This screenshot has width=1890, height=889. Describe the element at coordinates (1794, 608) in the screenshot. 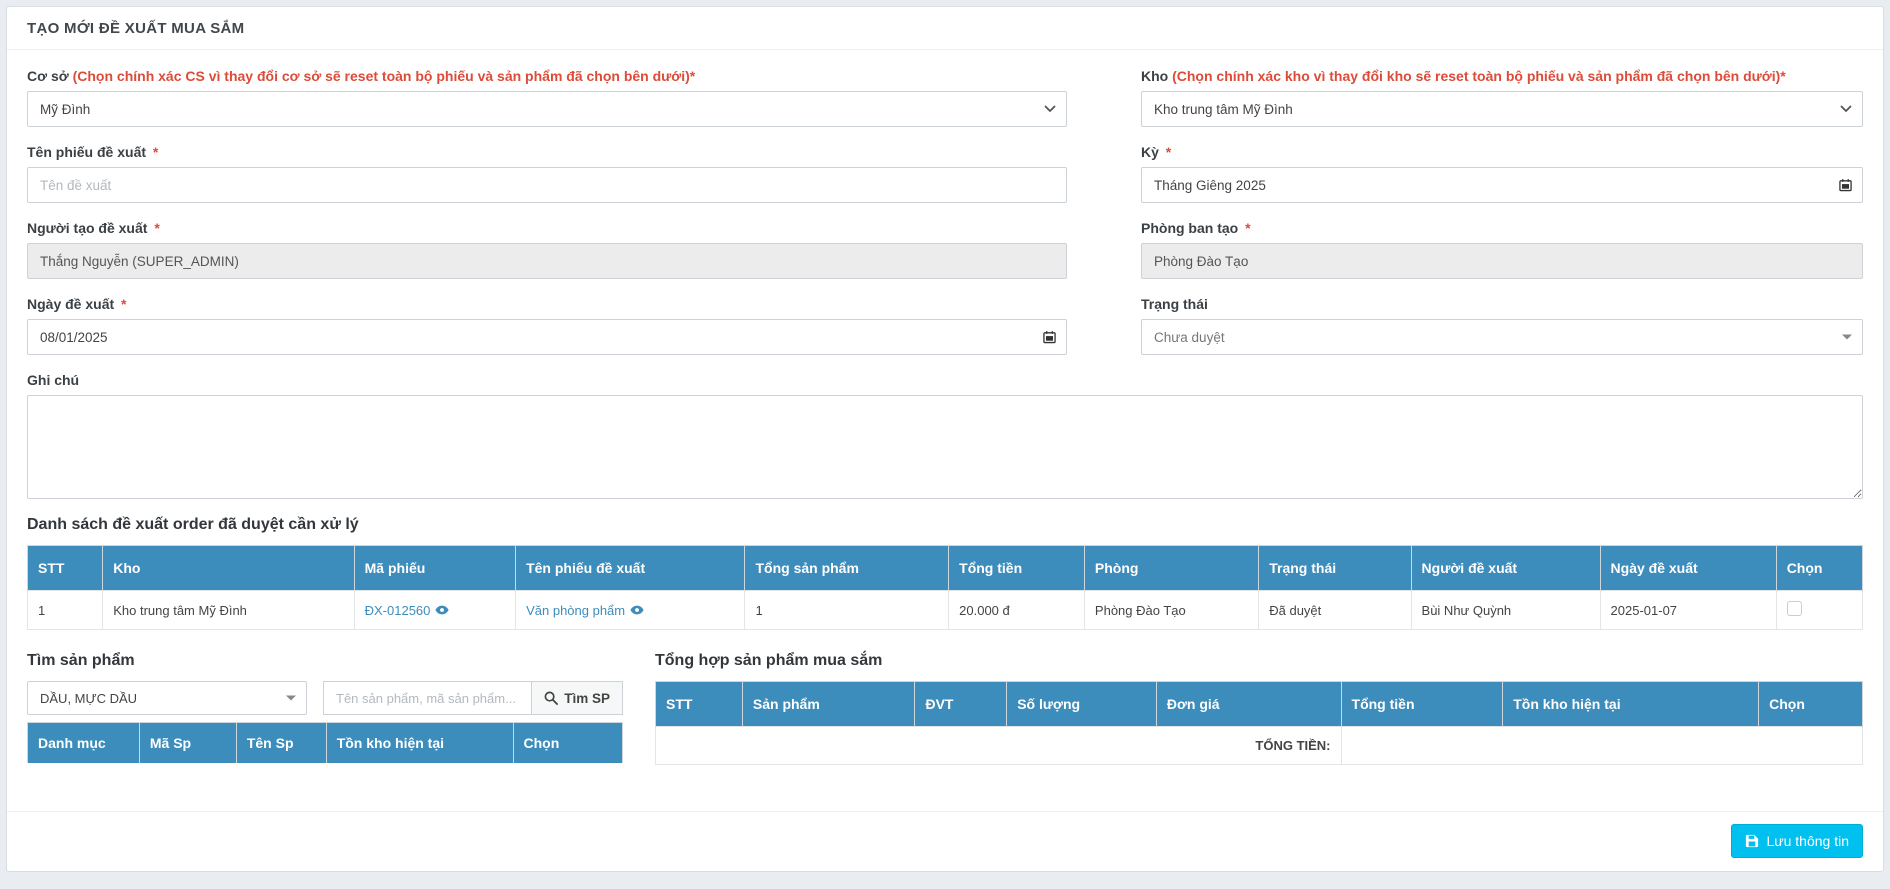

I see `row-select-checkbox` at that location.